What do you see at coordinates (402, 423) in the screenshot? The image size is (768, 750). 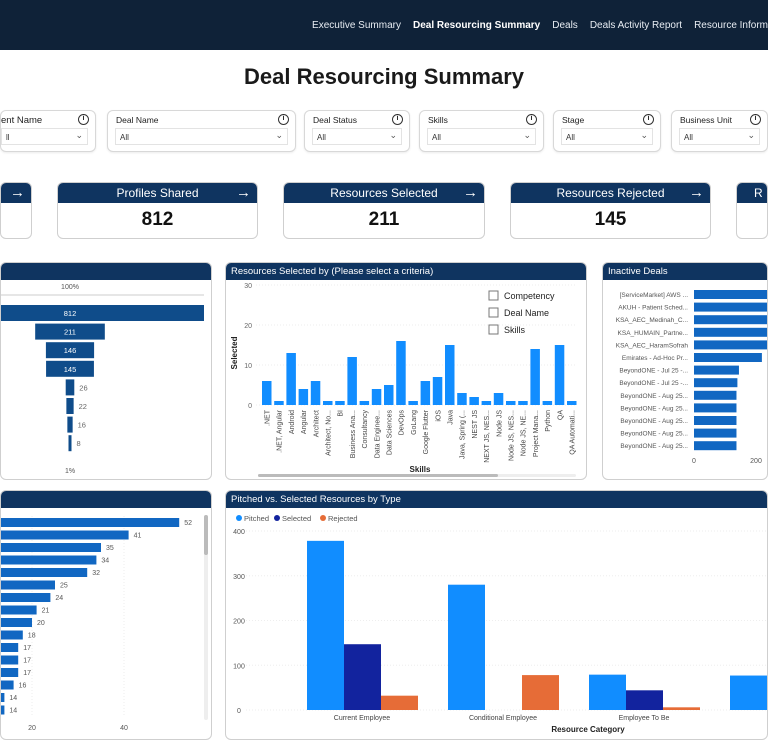 I see `x-tick-label: DevOps` at bounding box center [402, 423].